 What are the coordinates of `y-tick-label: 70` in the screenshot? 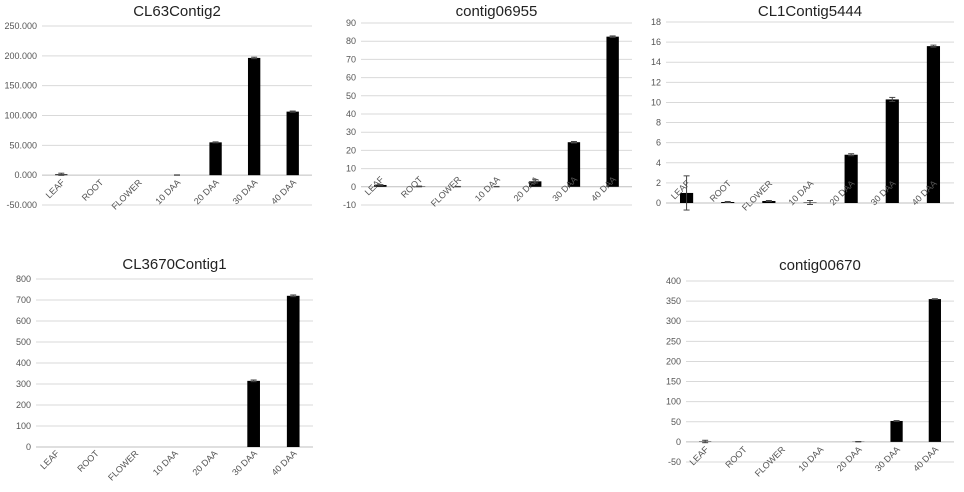 It's located at (351, 59).